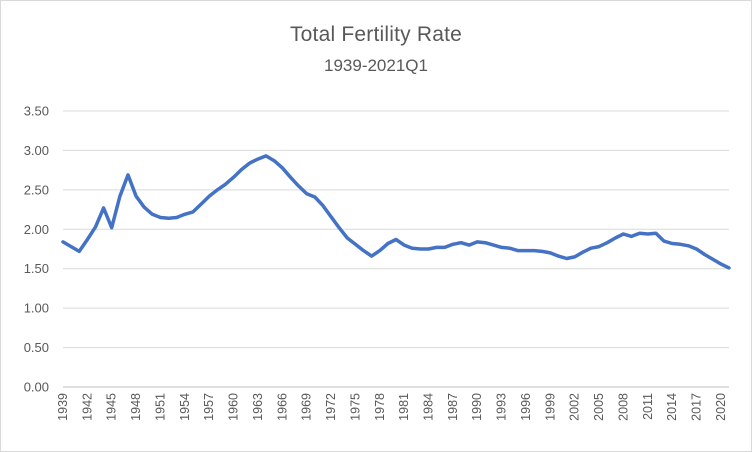 This screenshot has width=752, height=452. I want to click on x-tick-label: 2011, so click(648, 406).